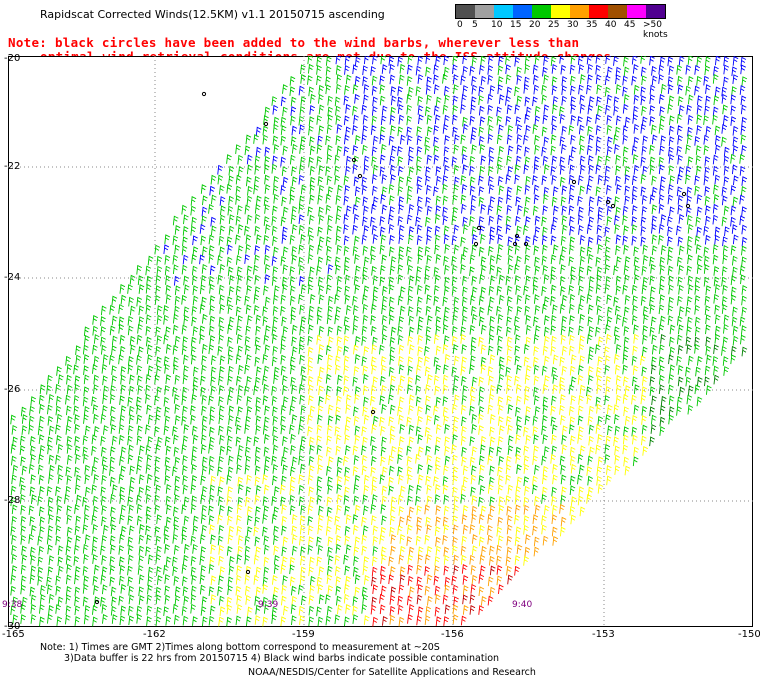  What do you see at coordinates (516, 25) in the screenshot?
I see `scale-label: 15` at bounding box center [516, 25].